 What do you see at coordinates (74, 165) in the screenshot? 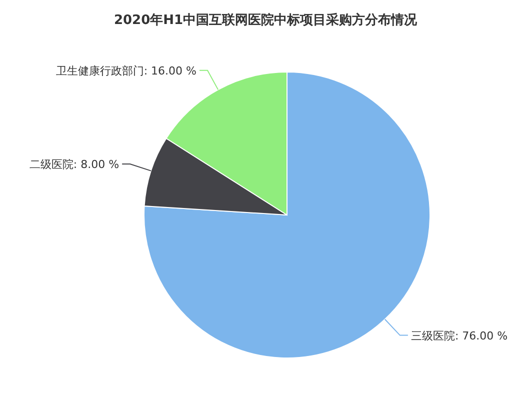
I see `slice-label: 二级医院: 8.00 %` at bounding box center [74, 165].